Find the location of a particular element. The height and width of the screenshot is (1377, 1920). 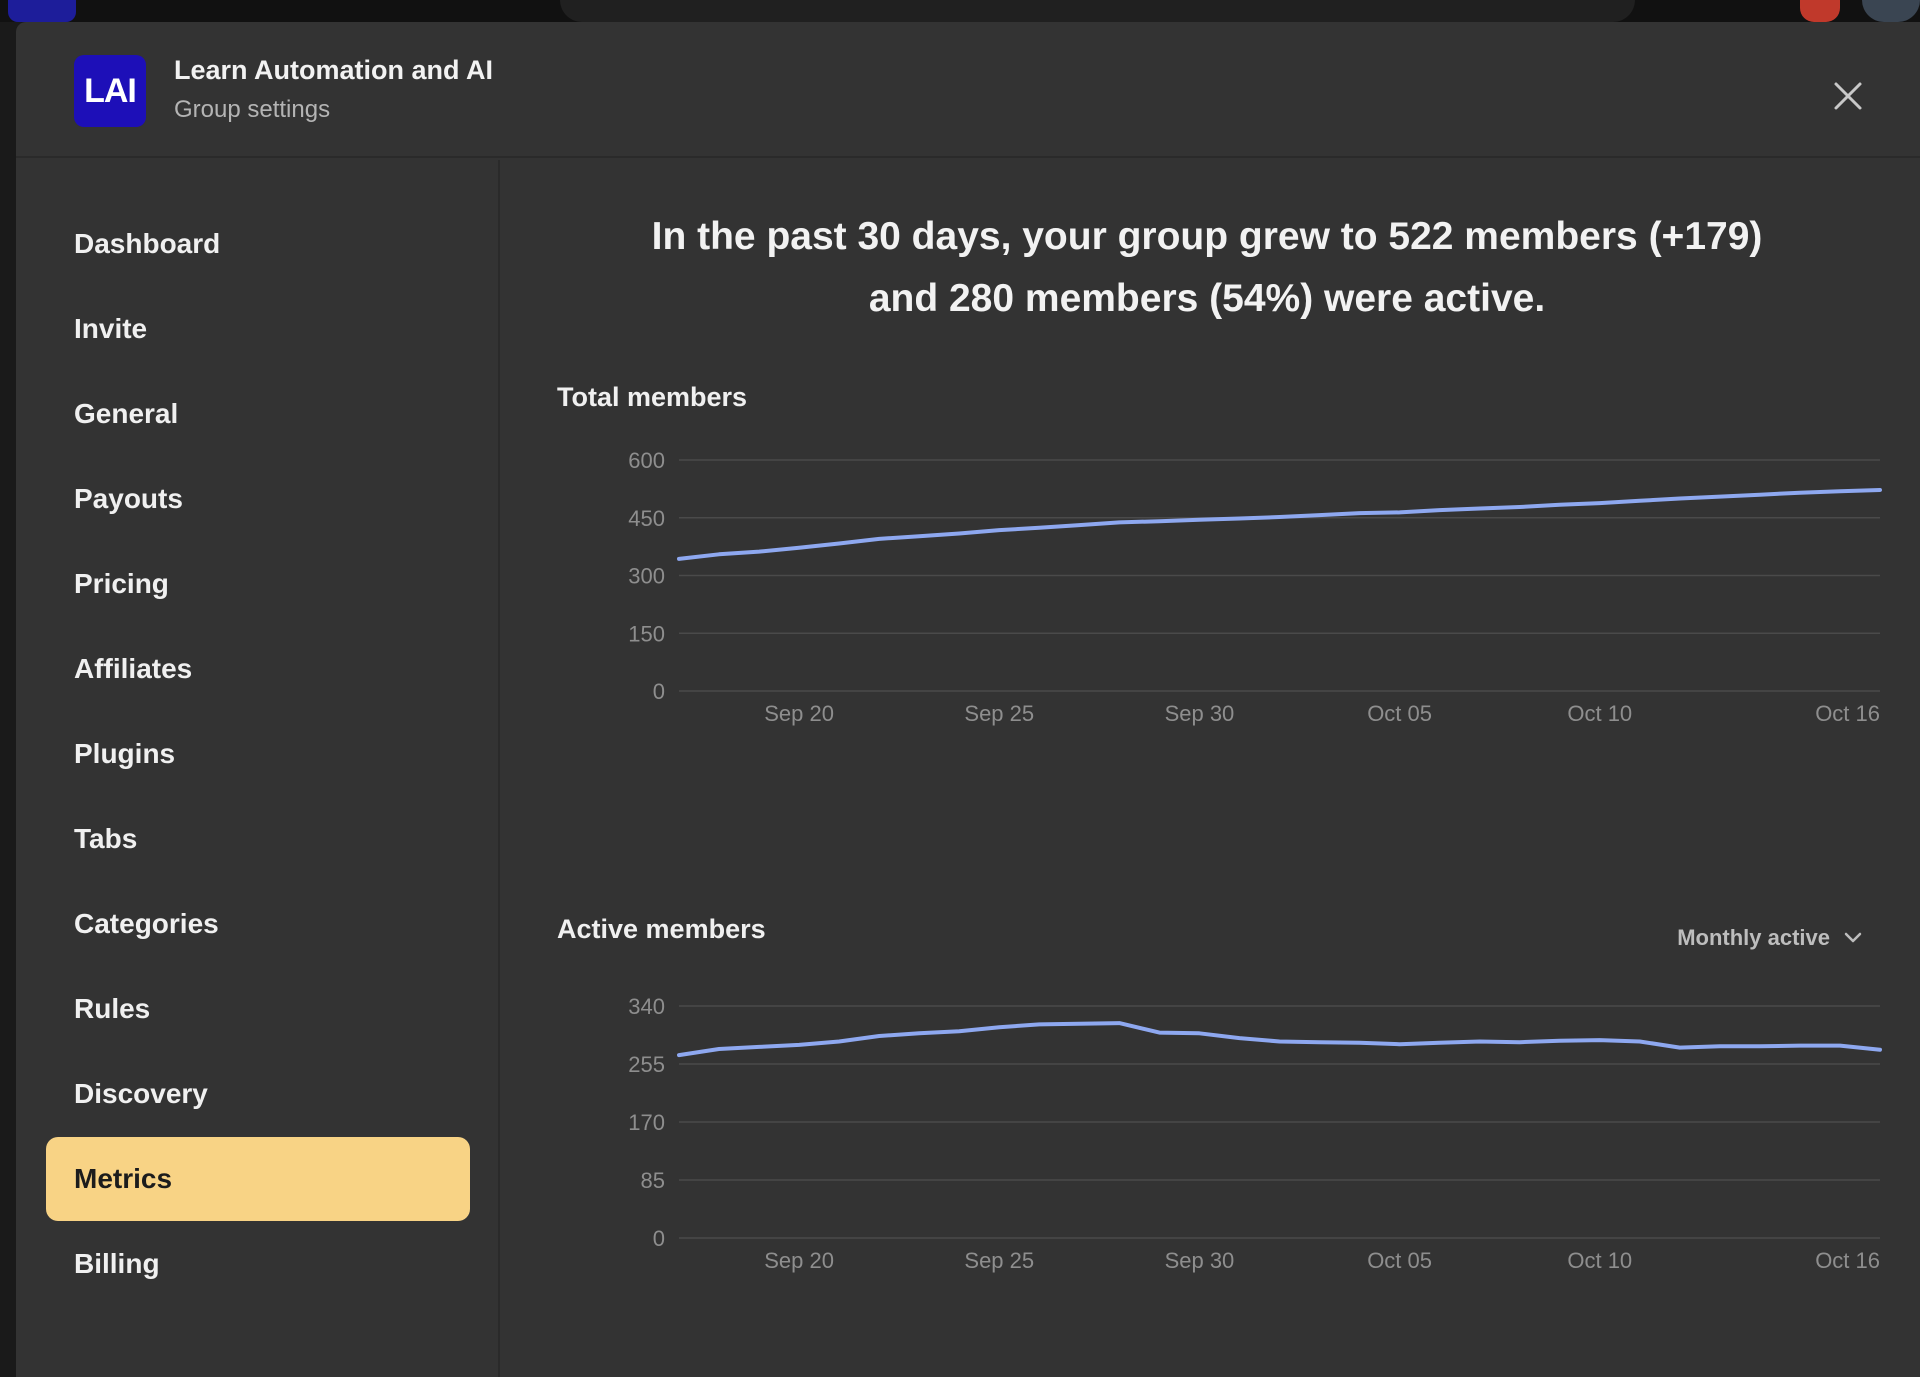

sidebar-item-general: General is located at coordinates (126, 413).